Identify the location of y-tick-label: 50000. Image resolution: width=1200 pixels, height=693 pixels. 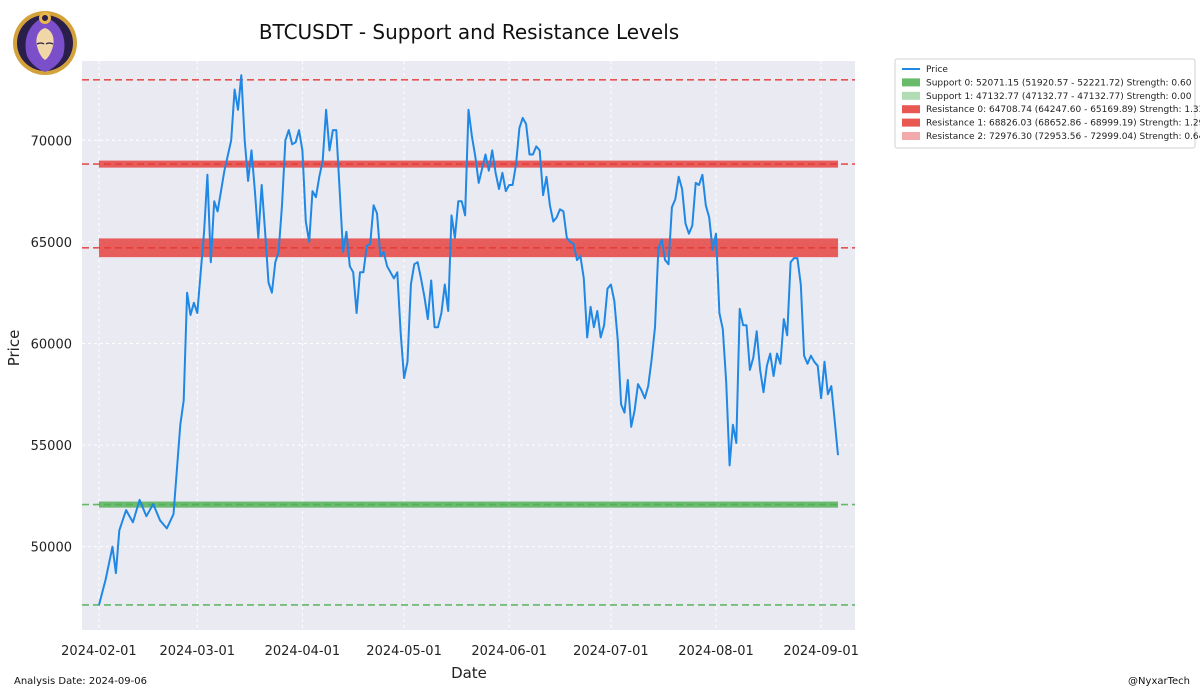
(51, 548).